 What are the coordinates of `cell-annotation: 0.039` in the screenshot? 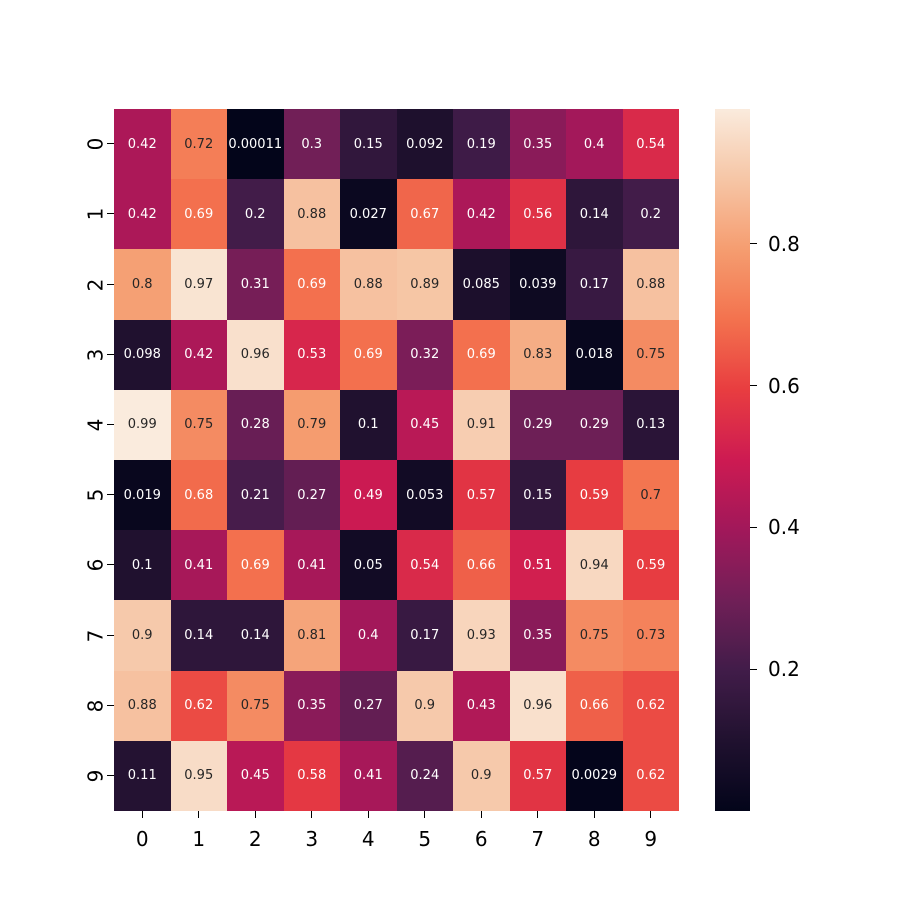 It's located at (538, 284).